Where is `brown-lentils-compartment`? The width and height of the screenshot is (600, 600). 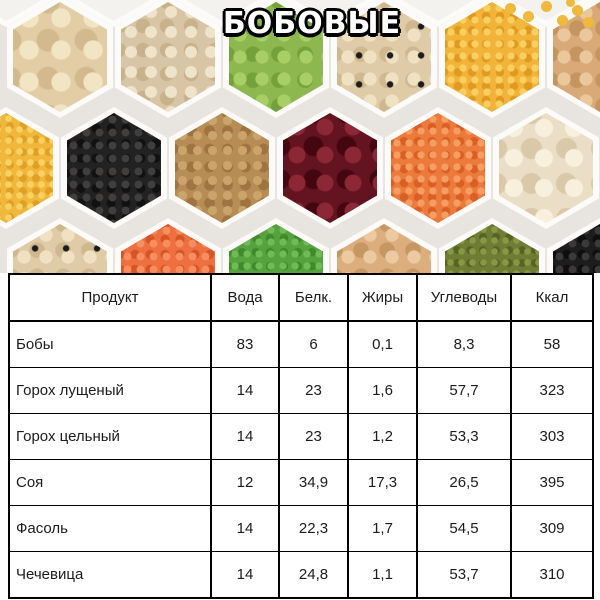 brown-lentils-compartment is located at coordinates (222, 168).